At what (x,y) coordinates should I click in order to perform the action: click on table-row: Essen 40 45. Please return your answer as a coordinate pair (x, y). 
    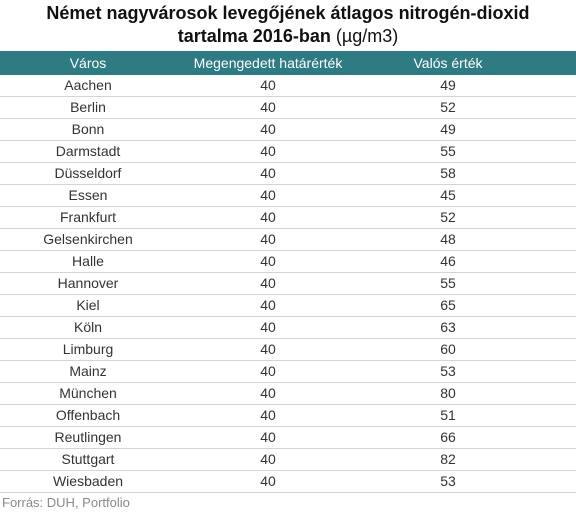
    Looking at the image, I should click on (288, 196).